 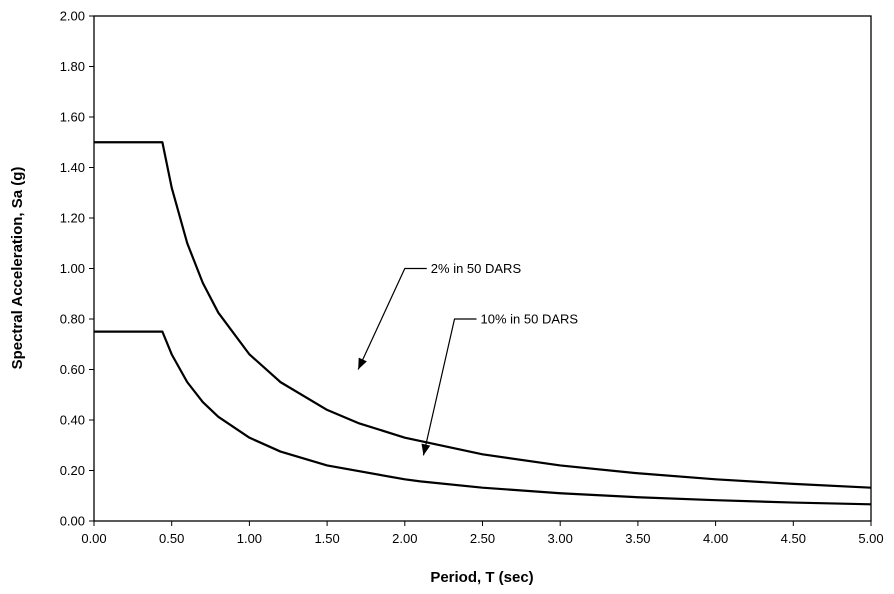 What do you see at coordinates (72, 16) in the screenshot?
I see `y-tick-label: 2.00` at bounding box center [72, 16].